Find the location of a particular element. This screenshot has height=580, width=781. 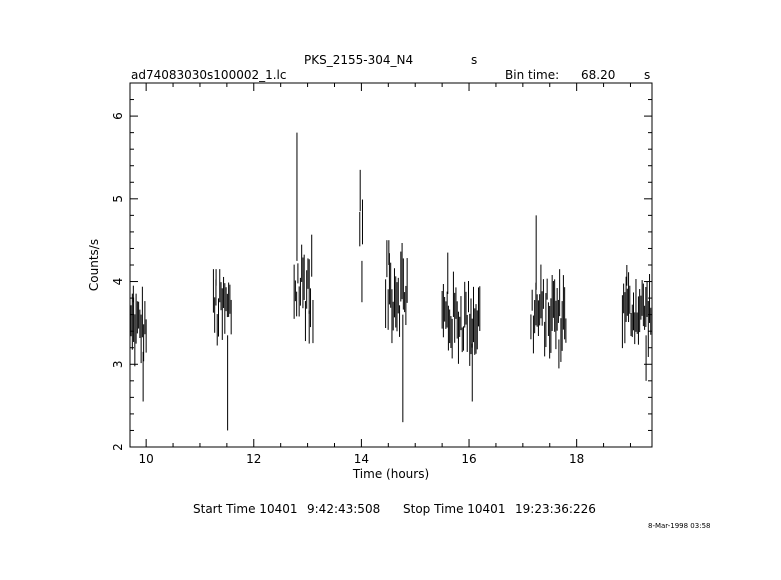

date-stamp: 8-Mar-1998 03:58 is located at coordinates (679, 526).